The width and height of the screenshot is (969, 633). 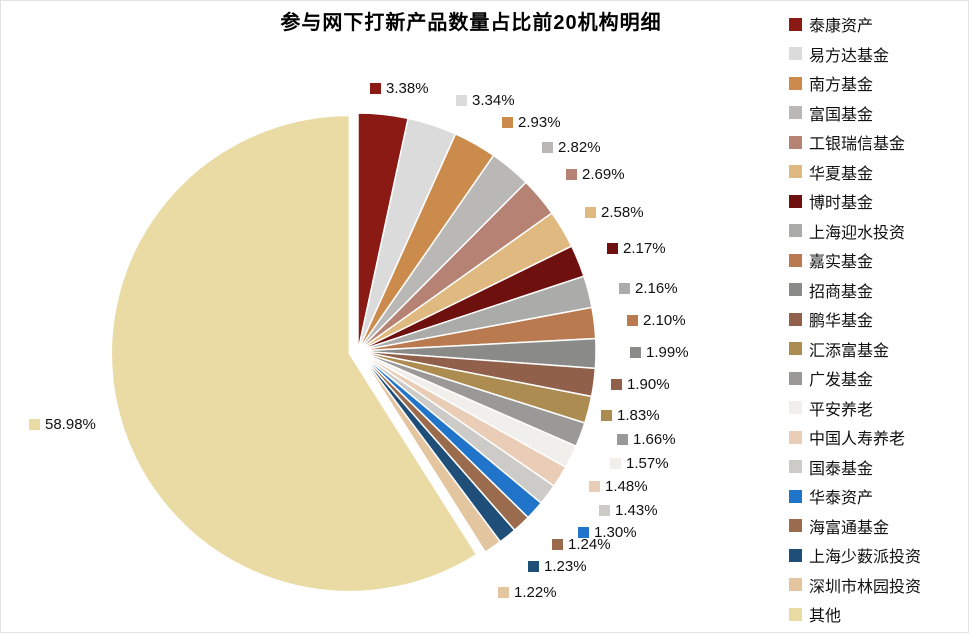 I want to click on legend-item: 工银瑞信基金, so click(x=855, y=142).